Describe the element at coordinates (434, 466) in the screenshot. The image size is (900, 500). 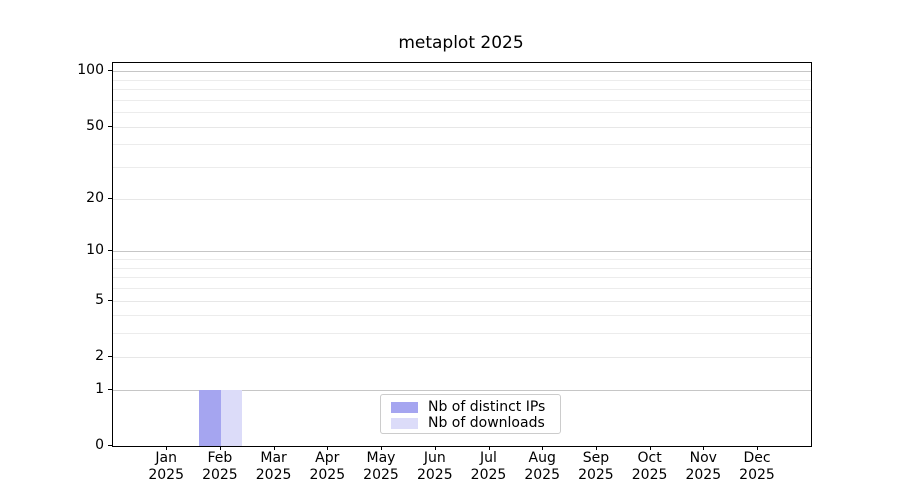
I see `x-tick-label: Jun 2025` at that location.